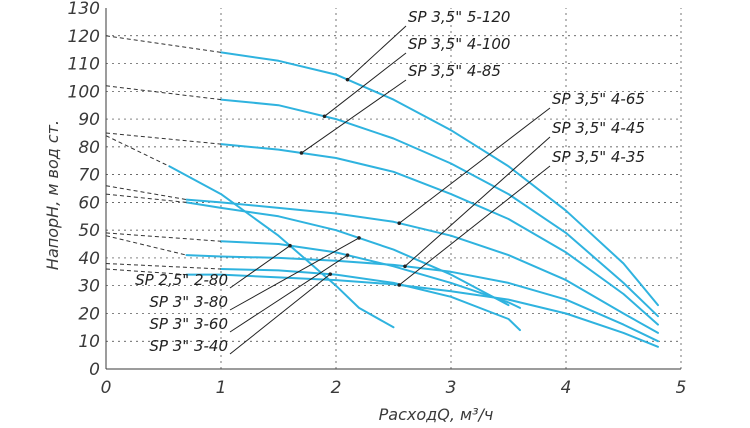  What do you see at coordinates (188, 302) in the screenshot?
I see `series-label: SP 3" 3-80` at bounding box center [188, 302].